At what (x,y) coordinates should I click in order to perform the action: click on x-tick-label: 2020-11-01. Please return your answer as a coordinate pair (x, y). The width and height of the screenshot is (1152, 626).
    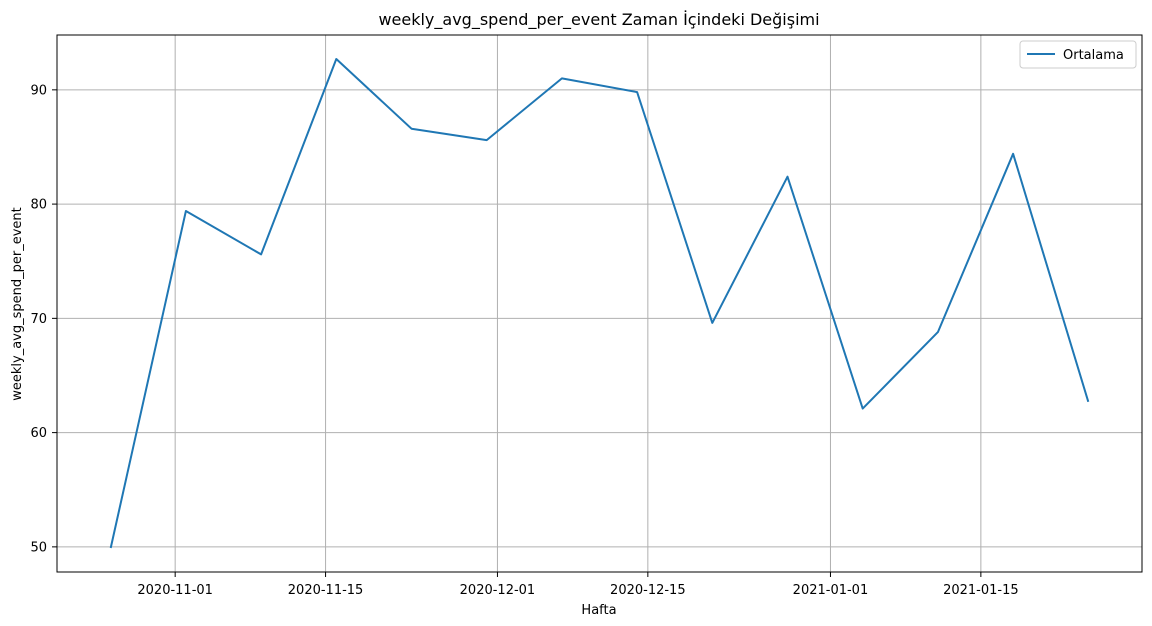
    Looking at the image, I should click on (175, 590).